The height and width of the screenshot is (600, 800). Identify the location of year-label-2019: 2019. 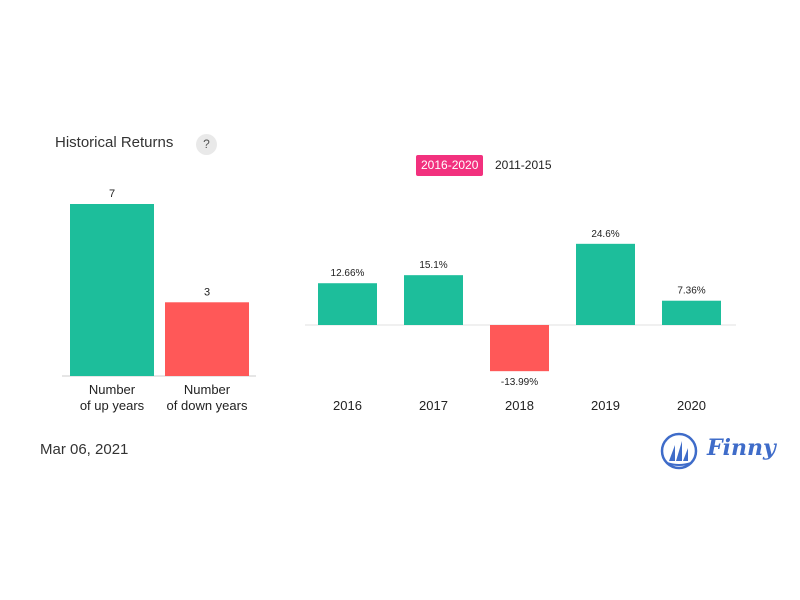
(605, 405).